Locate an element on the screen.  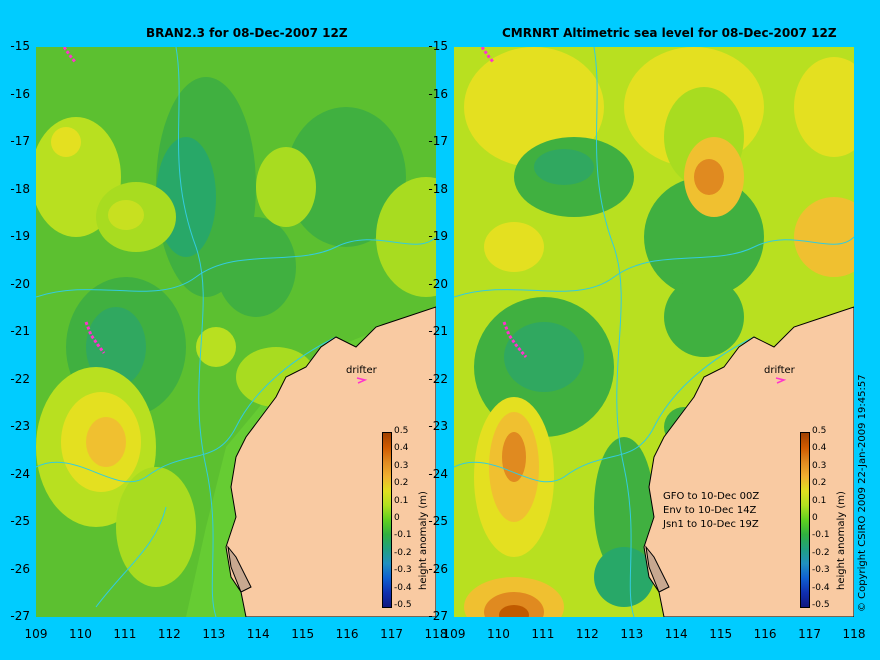
drifter-label-left: drifter is located at coordinates (361, 370).